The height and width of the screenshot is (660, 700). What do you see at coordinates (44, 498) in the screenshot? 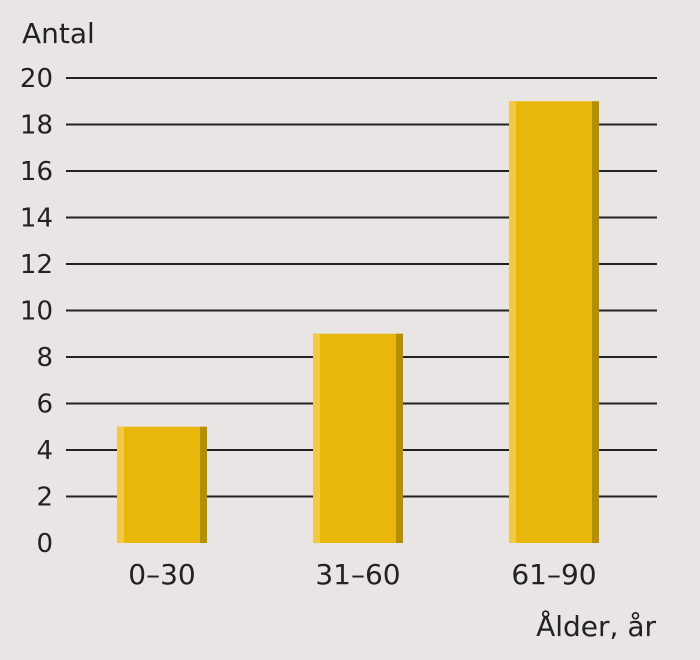
I see `y-tick-label: 2` at bounding box center [44, 498].